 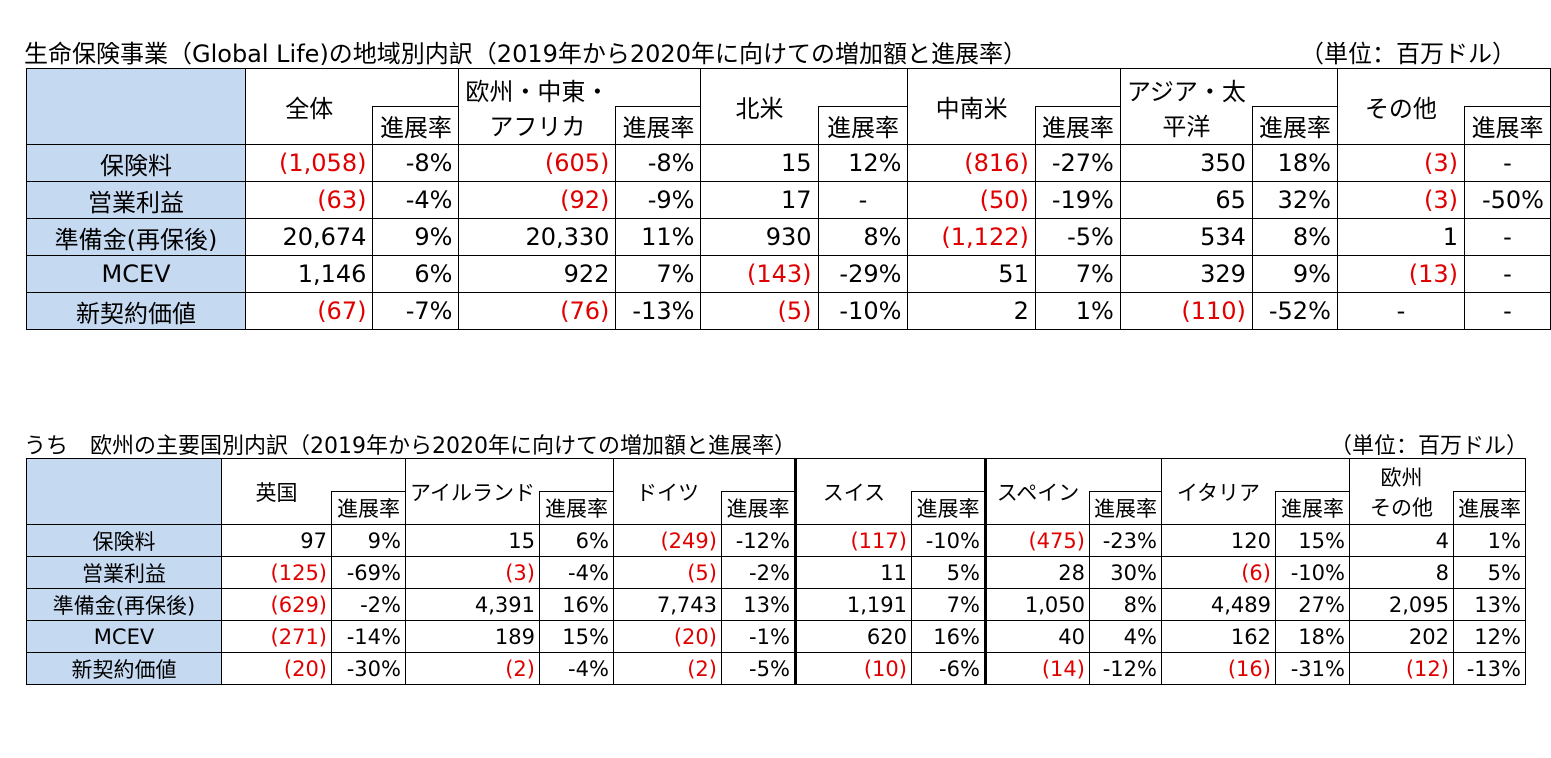 I want to click on header-row: 英国 アイルランド ドイツ スイス スペイン イタリア 欧州 その他, so click(x=776, y=491).